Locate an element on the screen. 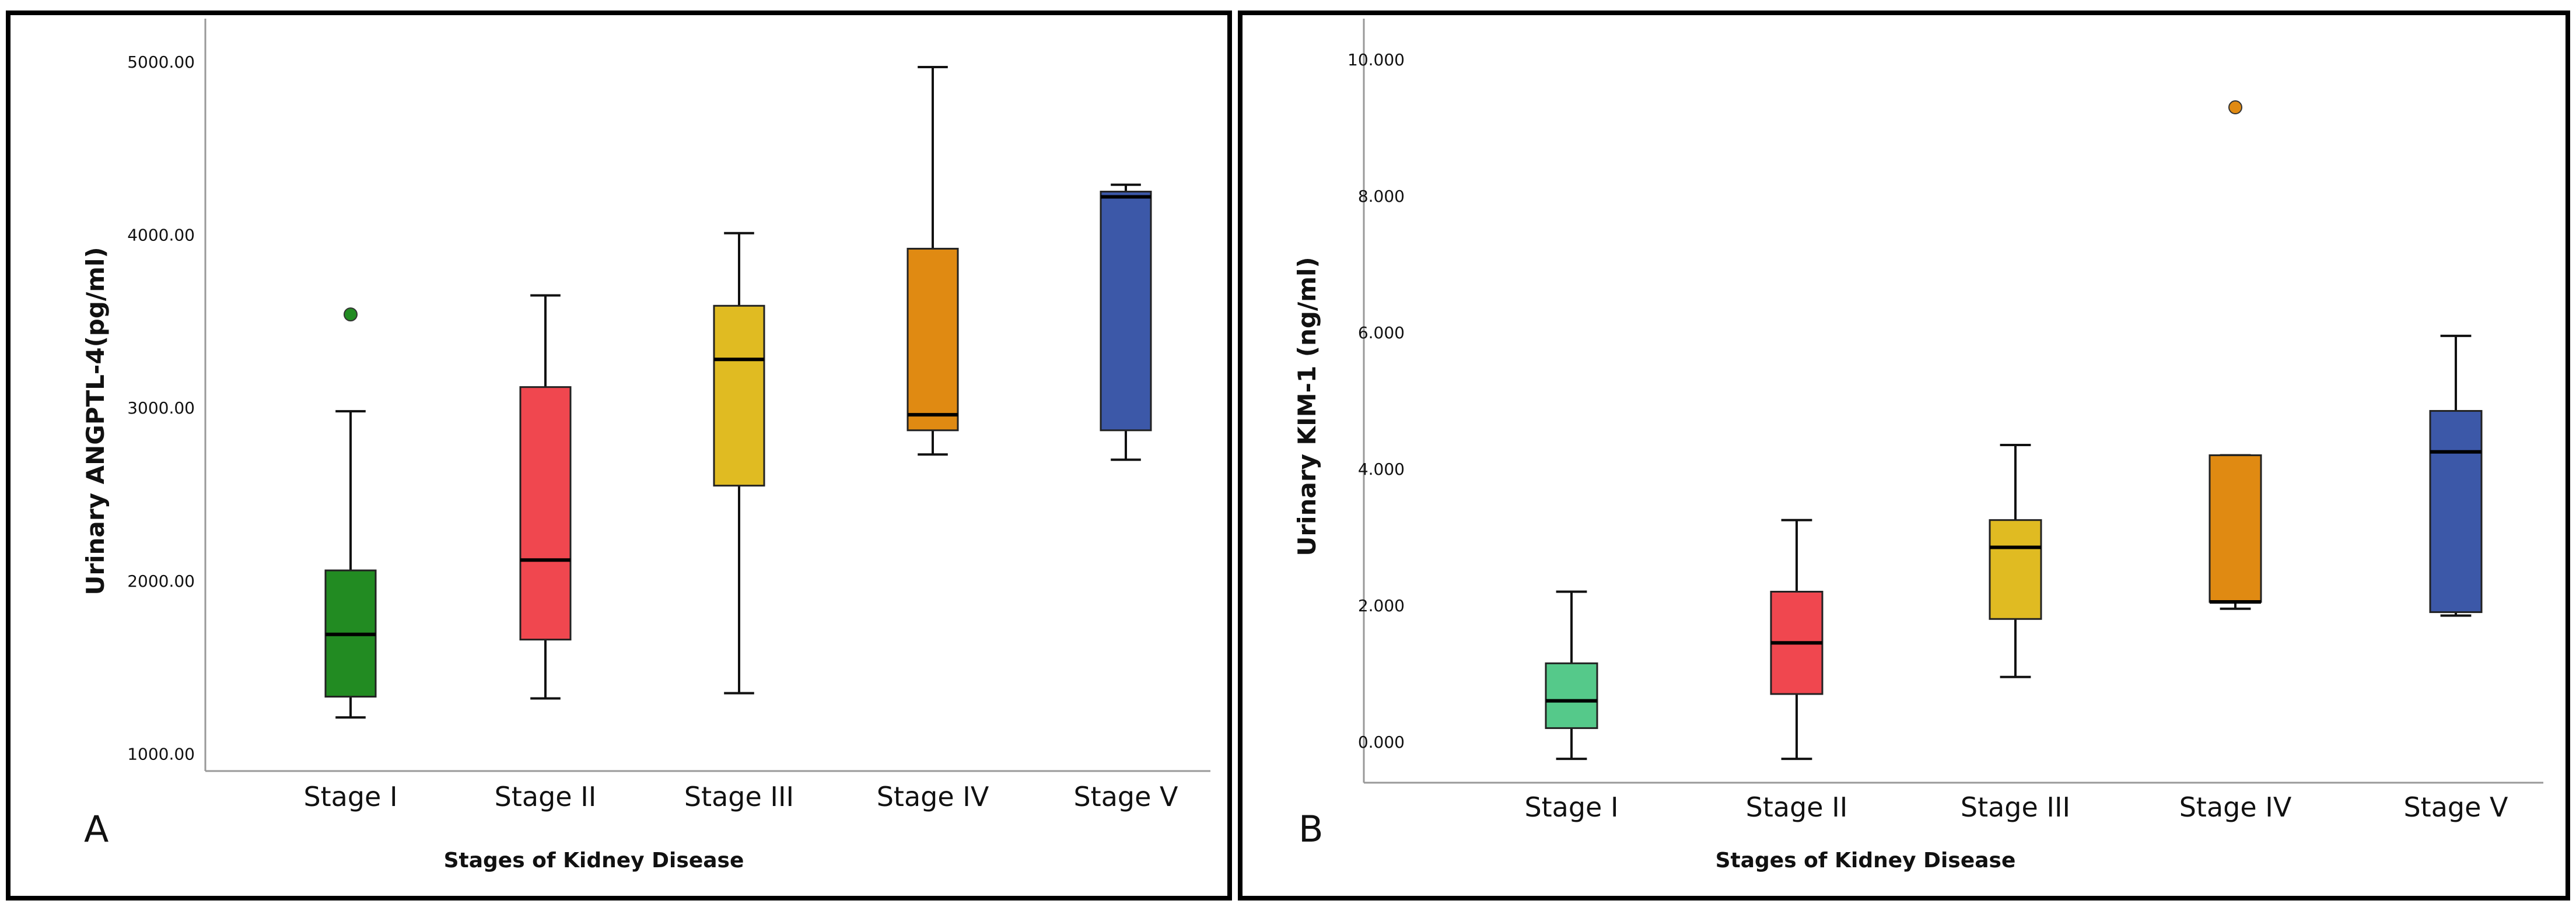 The width and height of the screenshot is (2576, 911). panel-a-label: A is located at coordinates (96, 829).